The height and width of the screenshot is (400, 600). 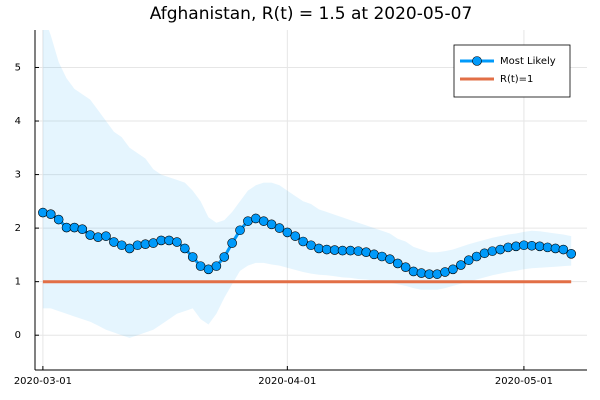 I want to click on x-tick-label: 2020-04-01, so click(x=287, y=381).